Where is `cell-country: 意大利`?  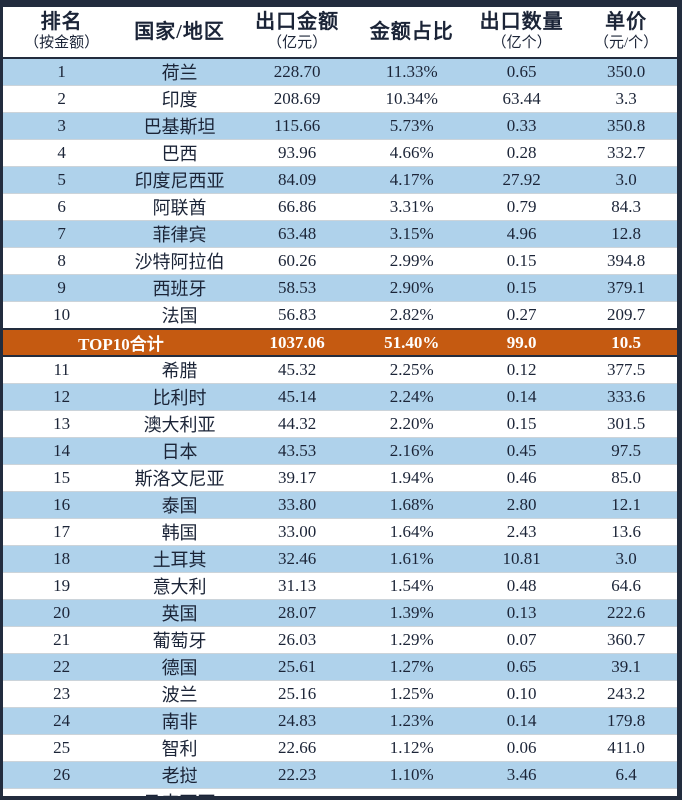 cell-country: 意大利 is located at coordinates (179, 587).